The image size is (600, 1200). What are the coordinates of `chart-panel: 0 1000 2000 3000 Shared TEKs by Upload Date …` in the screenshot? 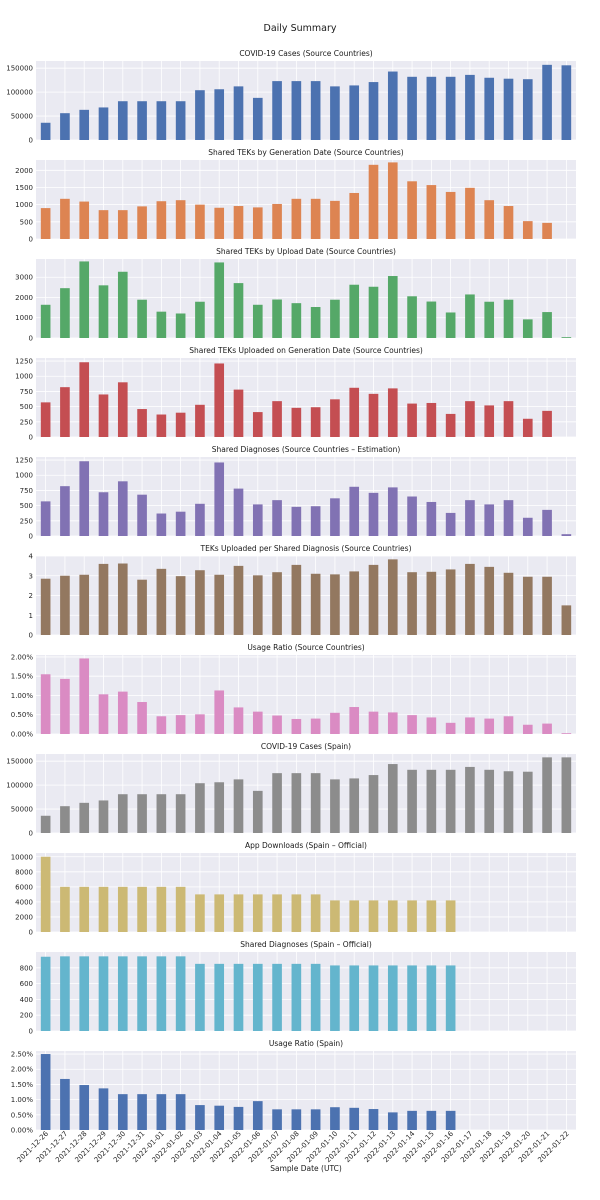 It's located at (295, 295).